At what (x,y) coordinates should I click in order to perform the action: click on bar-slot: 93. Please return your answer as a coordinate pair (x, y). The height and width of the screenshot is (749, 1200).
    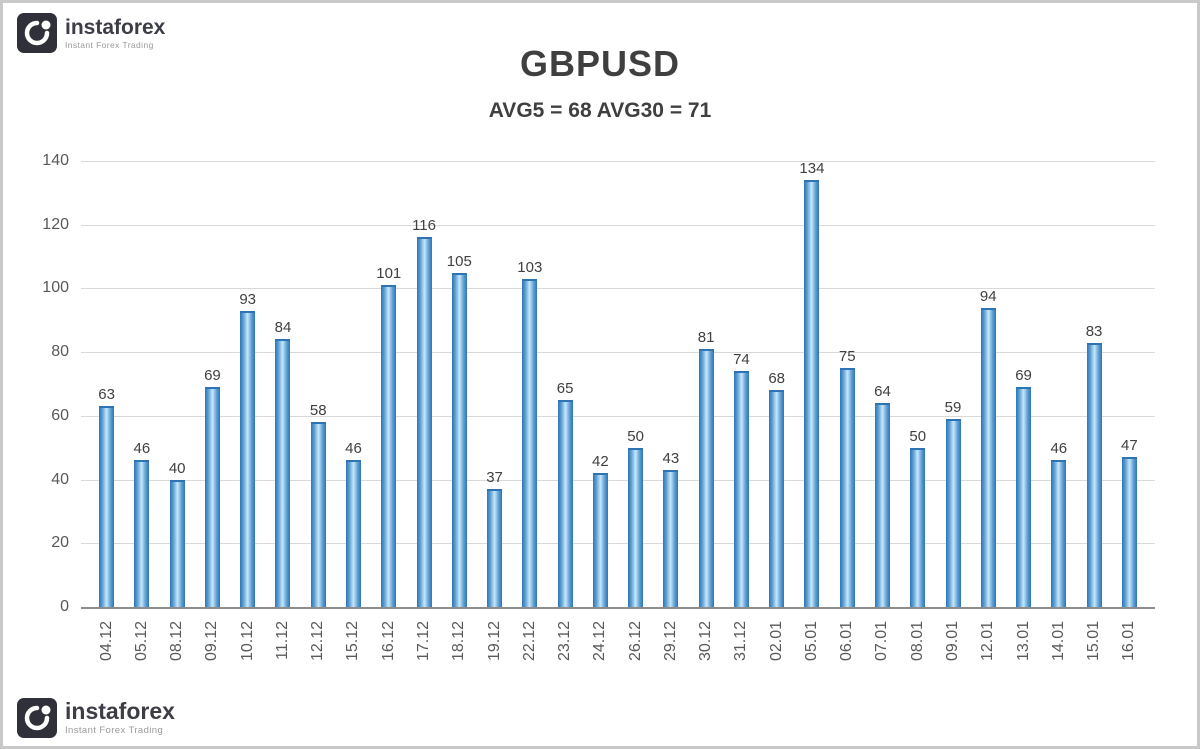
    Looking at the image, I should click on (247, 449).